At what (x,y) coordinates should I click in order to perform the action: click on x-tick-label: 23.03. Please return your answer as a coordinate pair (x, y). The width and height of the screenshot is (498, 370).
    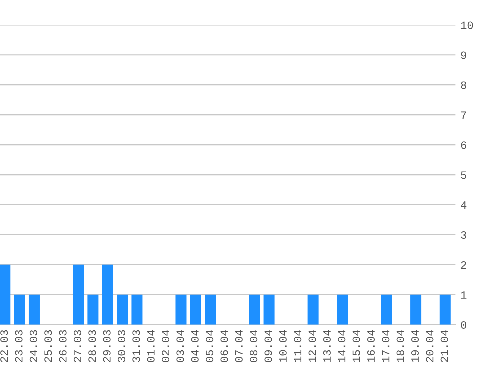
    Looking at the image, I should click on (19, 346).